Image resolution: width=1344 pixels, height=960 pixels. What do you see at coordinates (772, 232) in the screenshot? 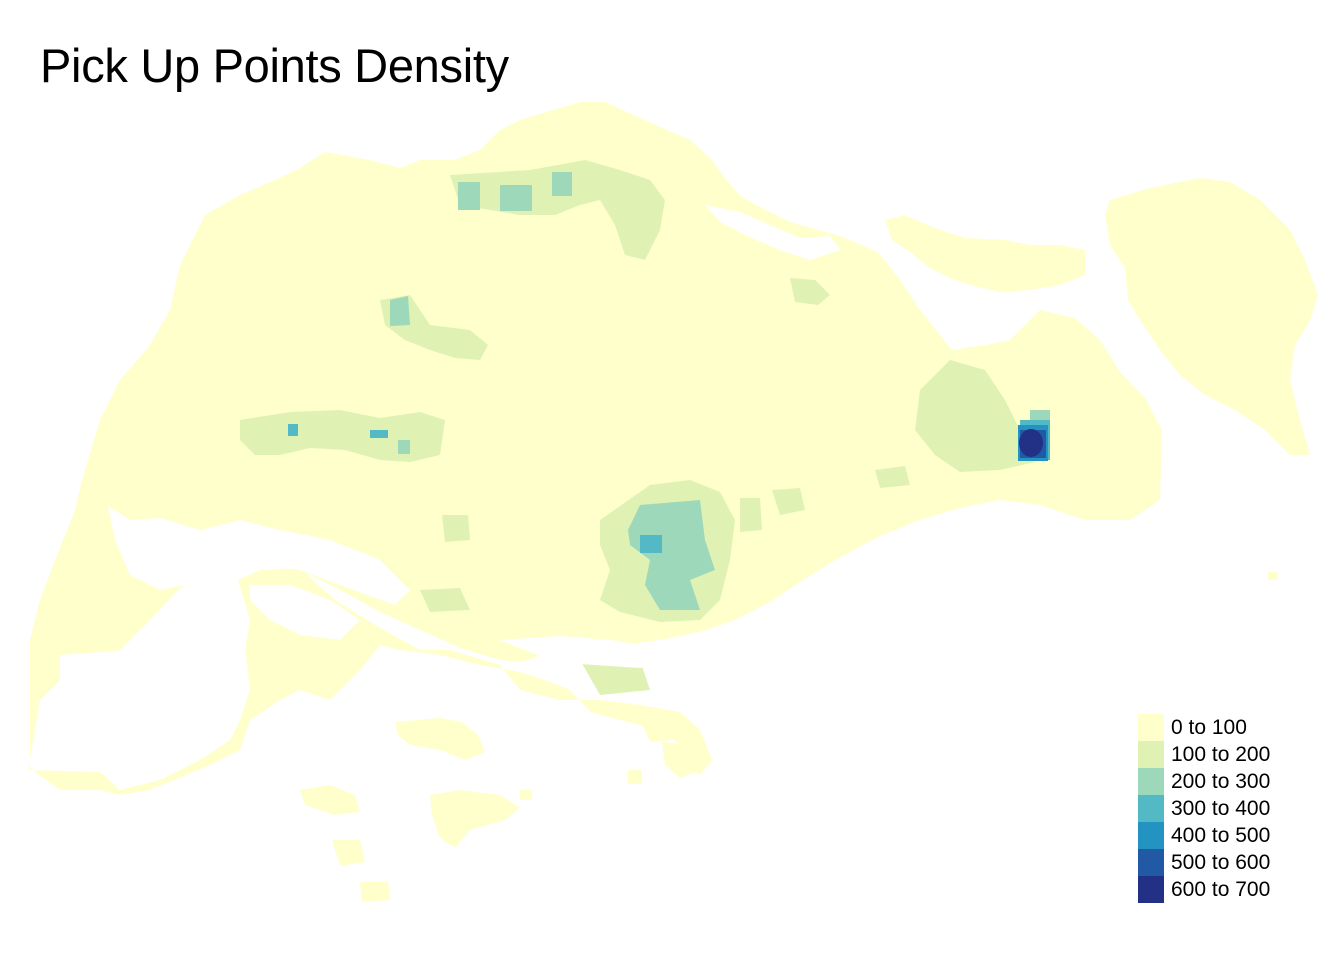
I see `serangoon-harbour` at bounding box center [772, 232].